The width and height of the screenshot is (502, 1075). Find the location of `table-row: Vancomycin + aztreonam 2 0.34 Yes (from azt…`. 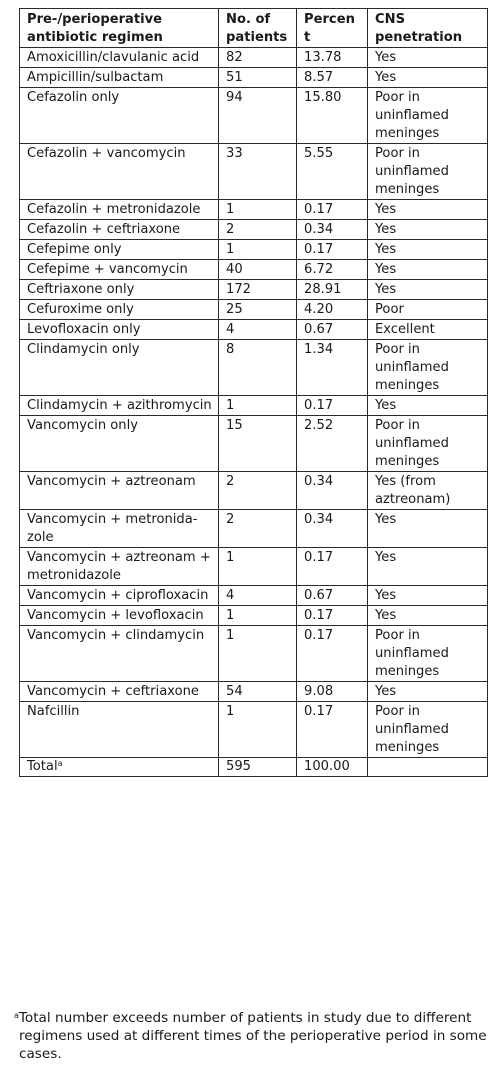

table-row: Vancomycin + aztreonam 2 0.34 Yes (from azt… is located at coordinates (253, 490).